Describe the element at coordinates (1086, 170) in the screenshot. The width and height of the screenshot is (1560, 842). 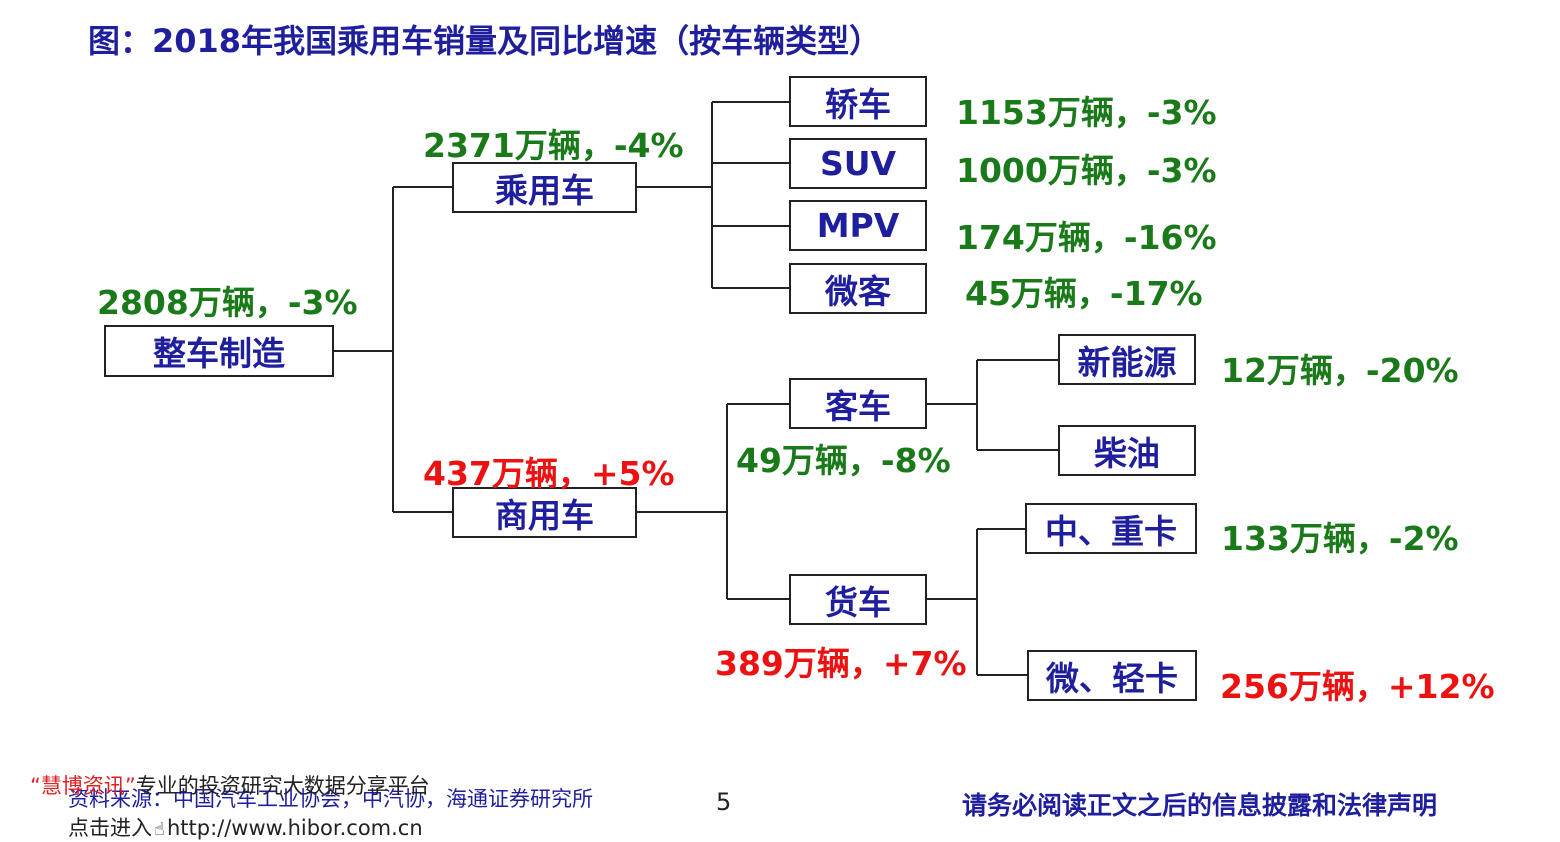
I see `value-suv: 1000万辆，-3%` at that location.